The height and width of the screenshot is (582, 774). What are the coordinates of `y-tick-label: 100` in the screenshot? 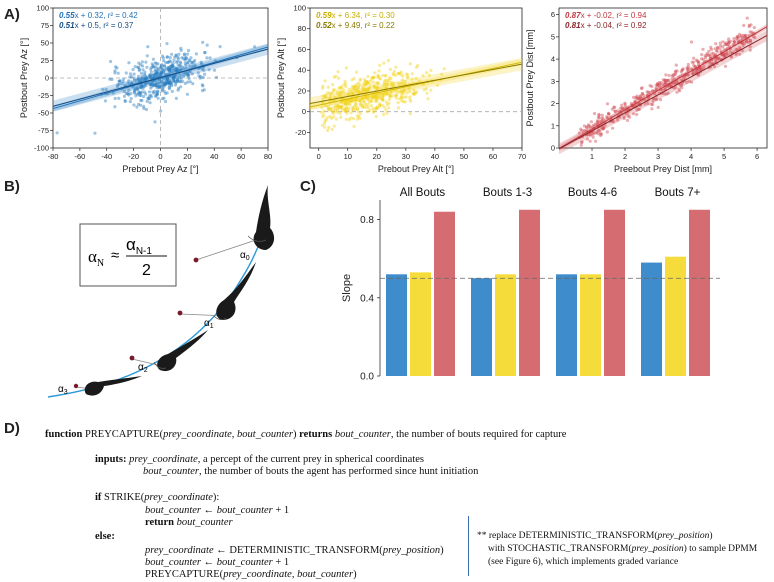 It's located at (42, 8).